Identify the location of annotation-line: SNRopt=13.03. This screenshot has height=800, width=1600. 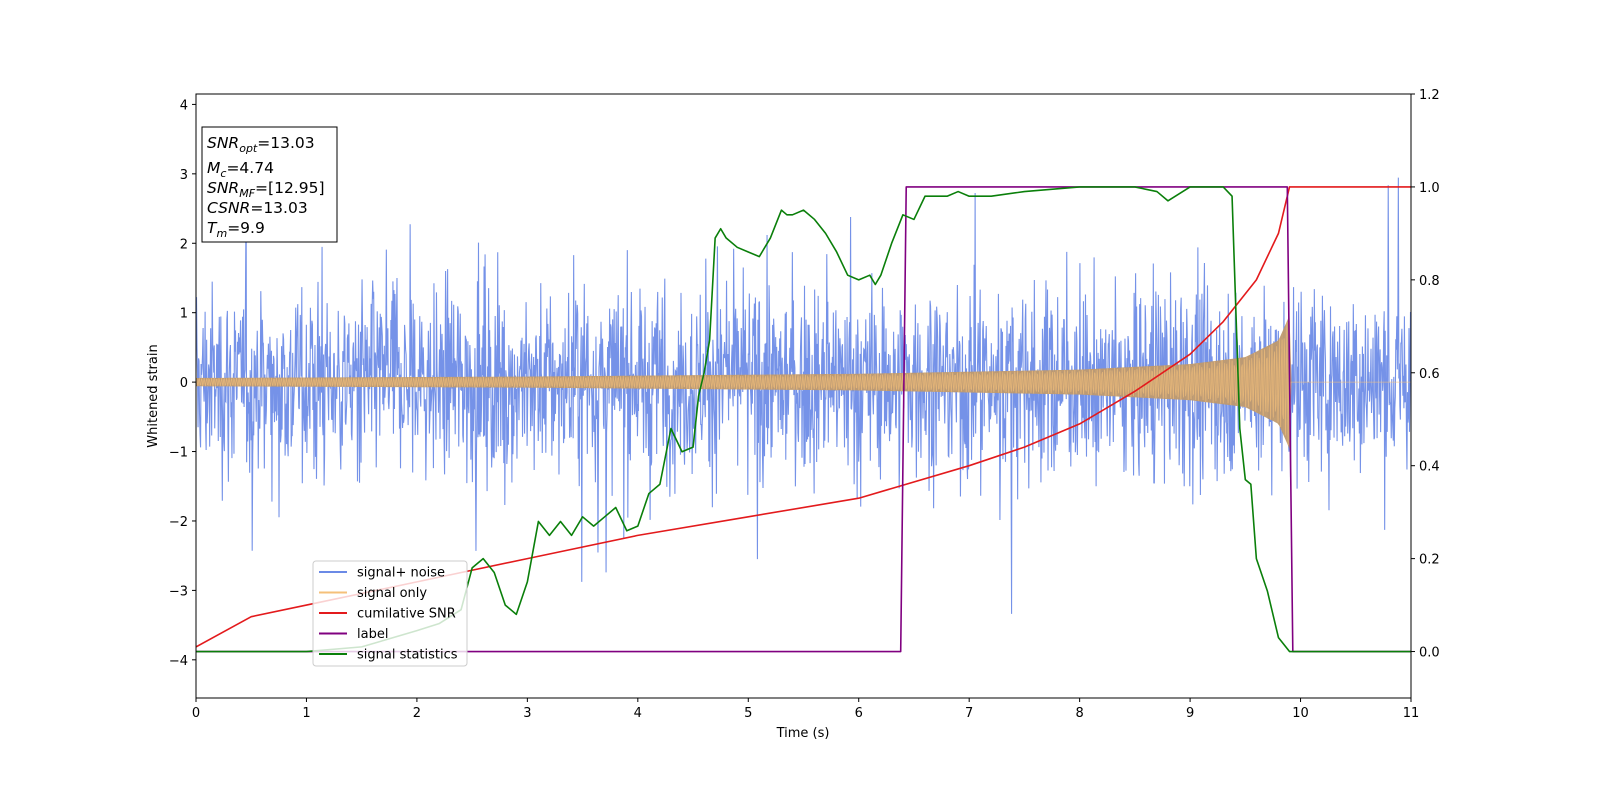
(261, 144).